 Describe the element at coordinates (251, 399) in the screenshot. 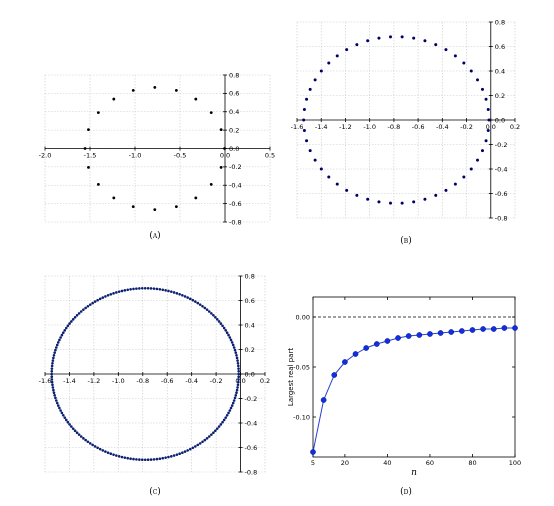

I see `y-tick-label: -0.2` at that location.